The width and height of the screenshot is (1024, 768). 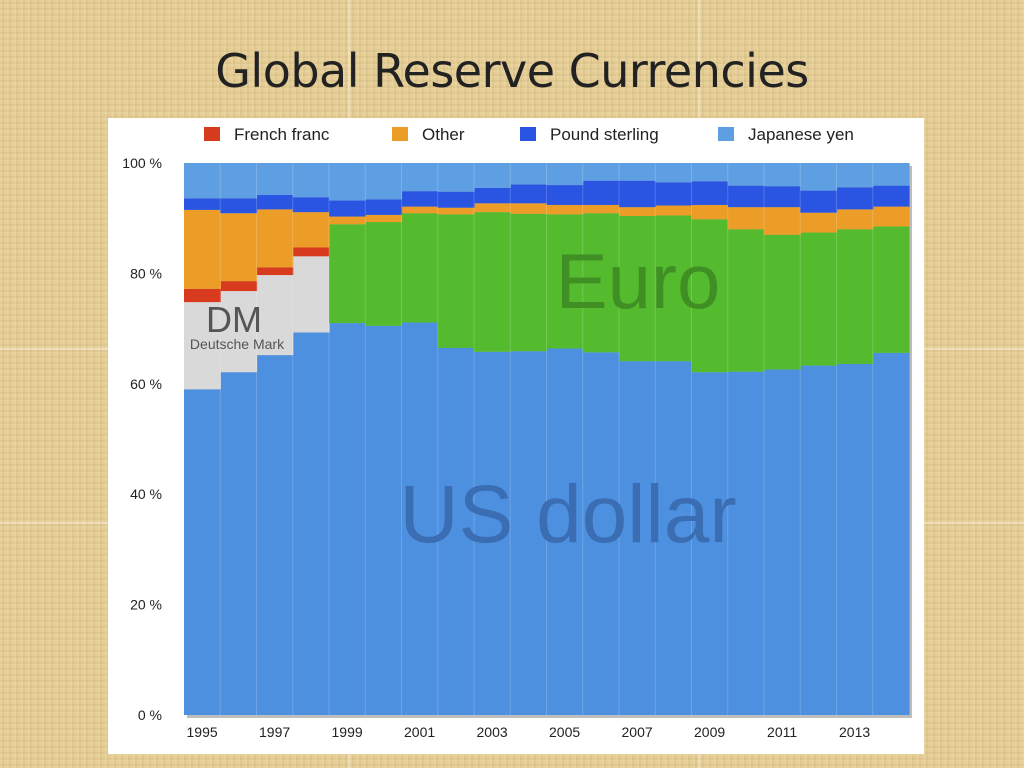 I want to click on x-tick-label: 2003, so click(x=492, y=732).